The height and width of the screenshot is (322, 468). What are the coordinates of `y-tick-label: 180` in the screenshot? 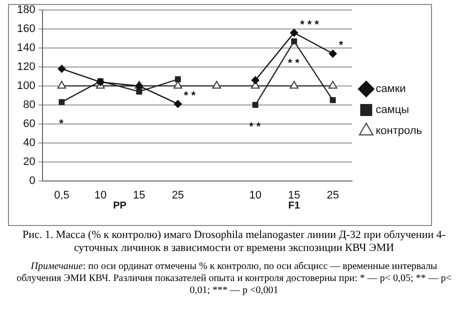 It's located at (26, 10).